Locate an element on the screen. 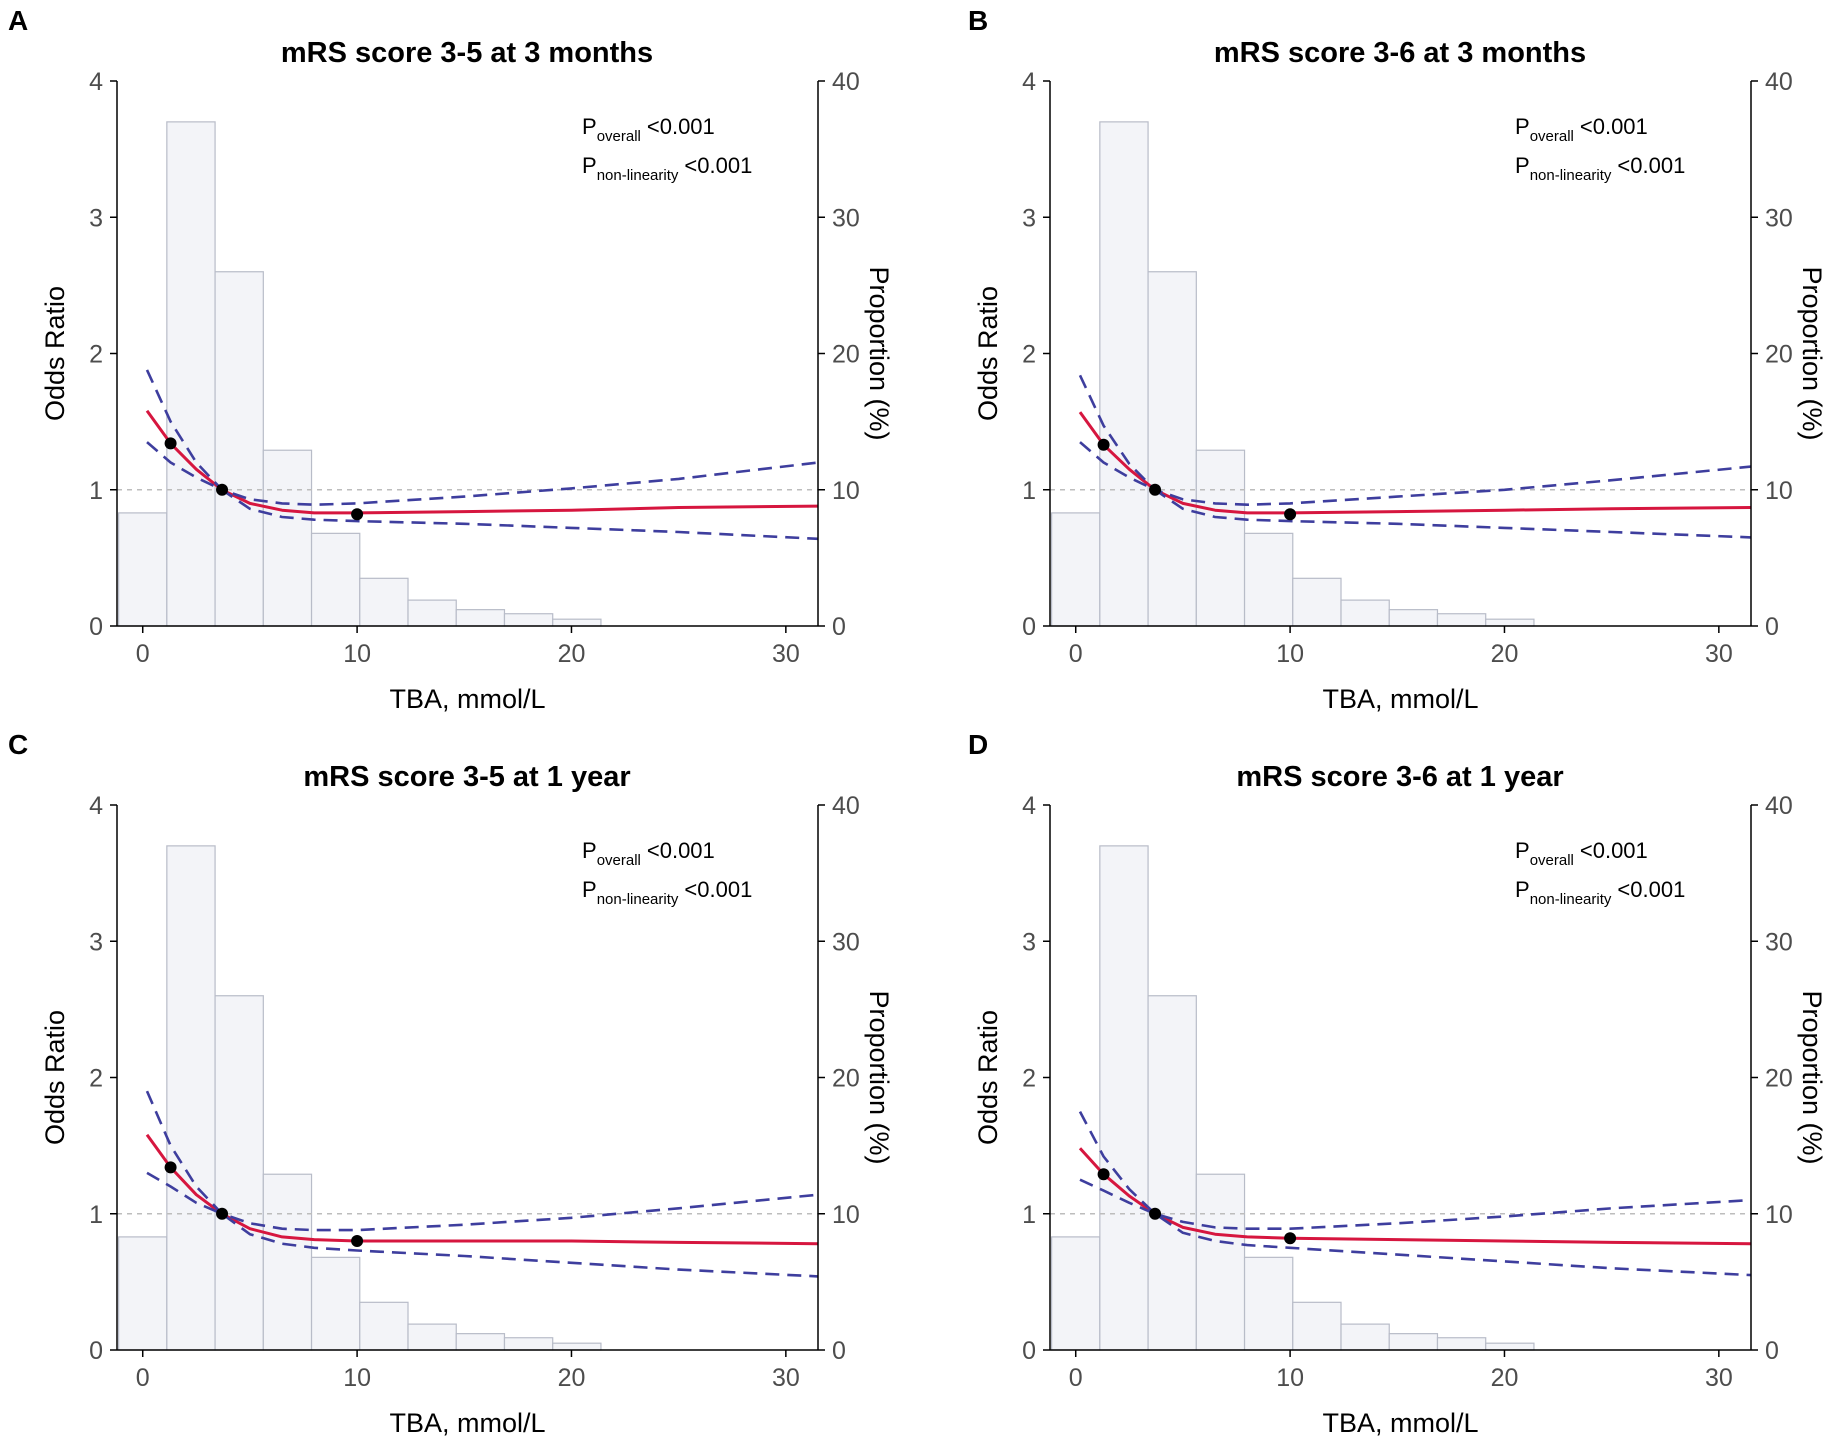 This screenshot has width=1831, height=1450. x-tick-label: 0 is located at coordinates (143, 1378).